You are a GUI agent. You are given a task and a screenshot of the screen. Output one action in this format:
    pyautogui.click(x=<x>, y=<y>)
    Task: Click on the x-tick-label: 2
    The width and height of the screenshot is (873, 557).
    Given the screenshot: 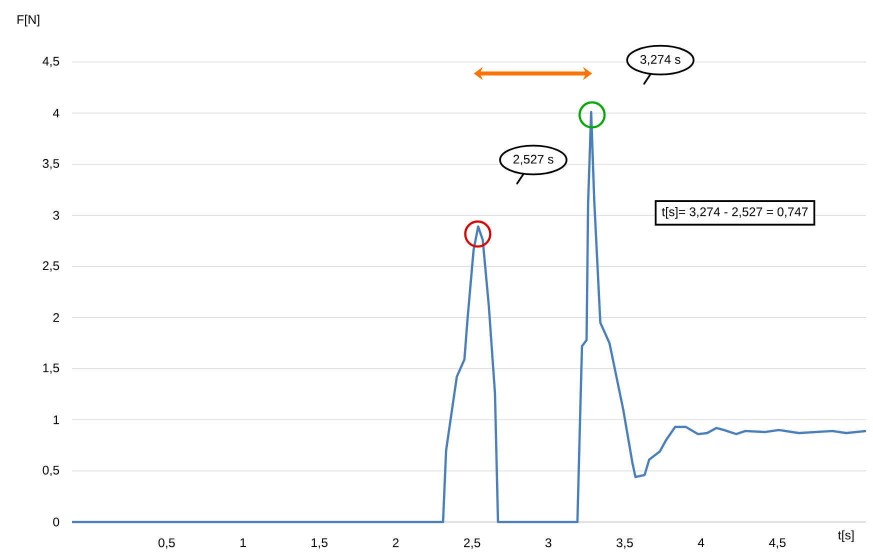 What is the action you would take?
    pyautogui.click(x=395, y=543)
    